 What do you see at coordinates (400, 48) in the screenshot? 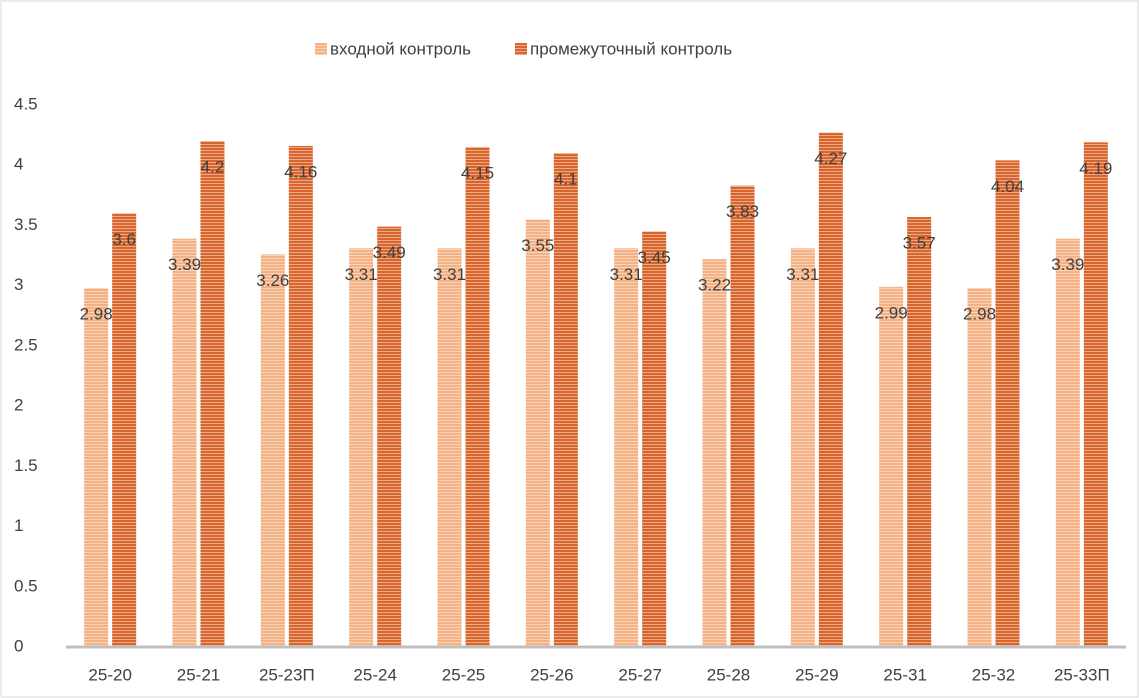
I see `legend-label: входной контроль` at bounding box center [400, 48].